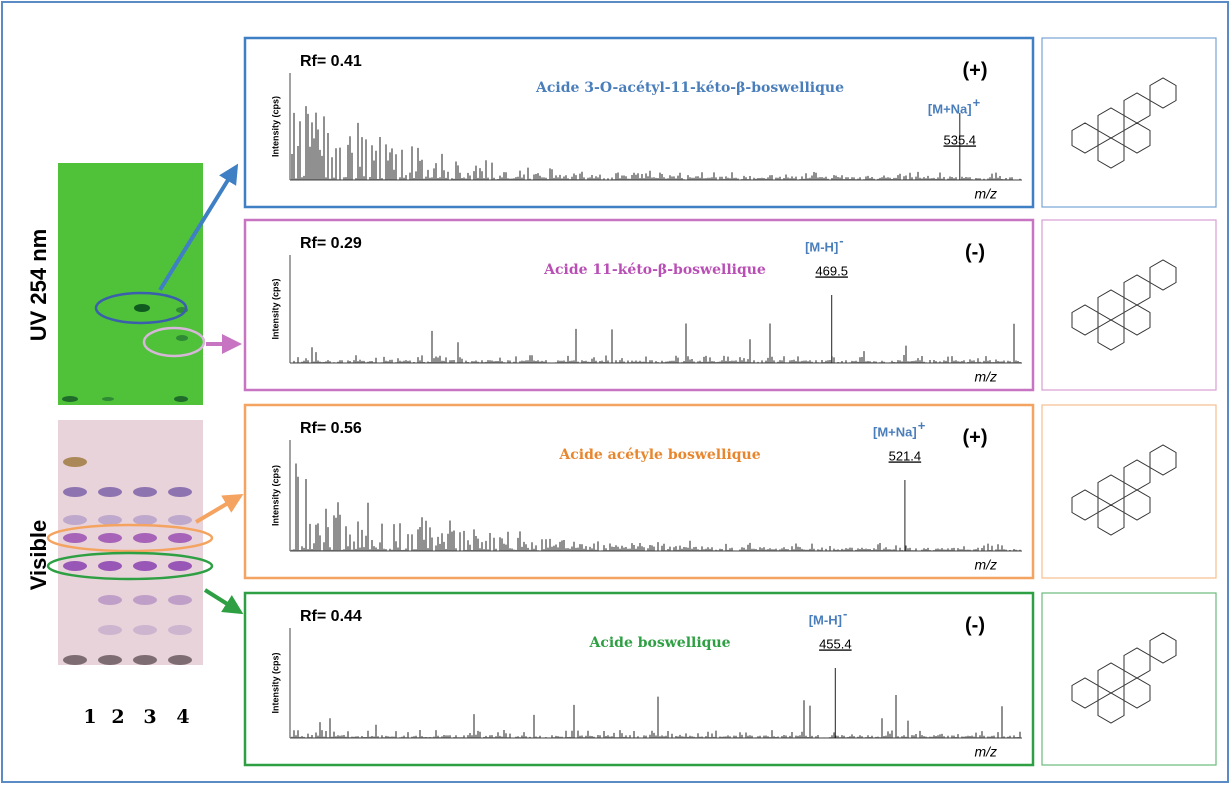 The width and height of the screenshot is (1230, 789). What do you see at coordinates (182, 717) in the screenshot?
I see `lane-label: 4` at bounding box center [182, 717].